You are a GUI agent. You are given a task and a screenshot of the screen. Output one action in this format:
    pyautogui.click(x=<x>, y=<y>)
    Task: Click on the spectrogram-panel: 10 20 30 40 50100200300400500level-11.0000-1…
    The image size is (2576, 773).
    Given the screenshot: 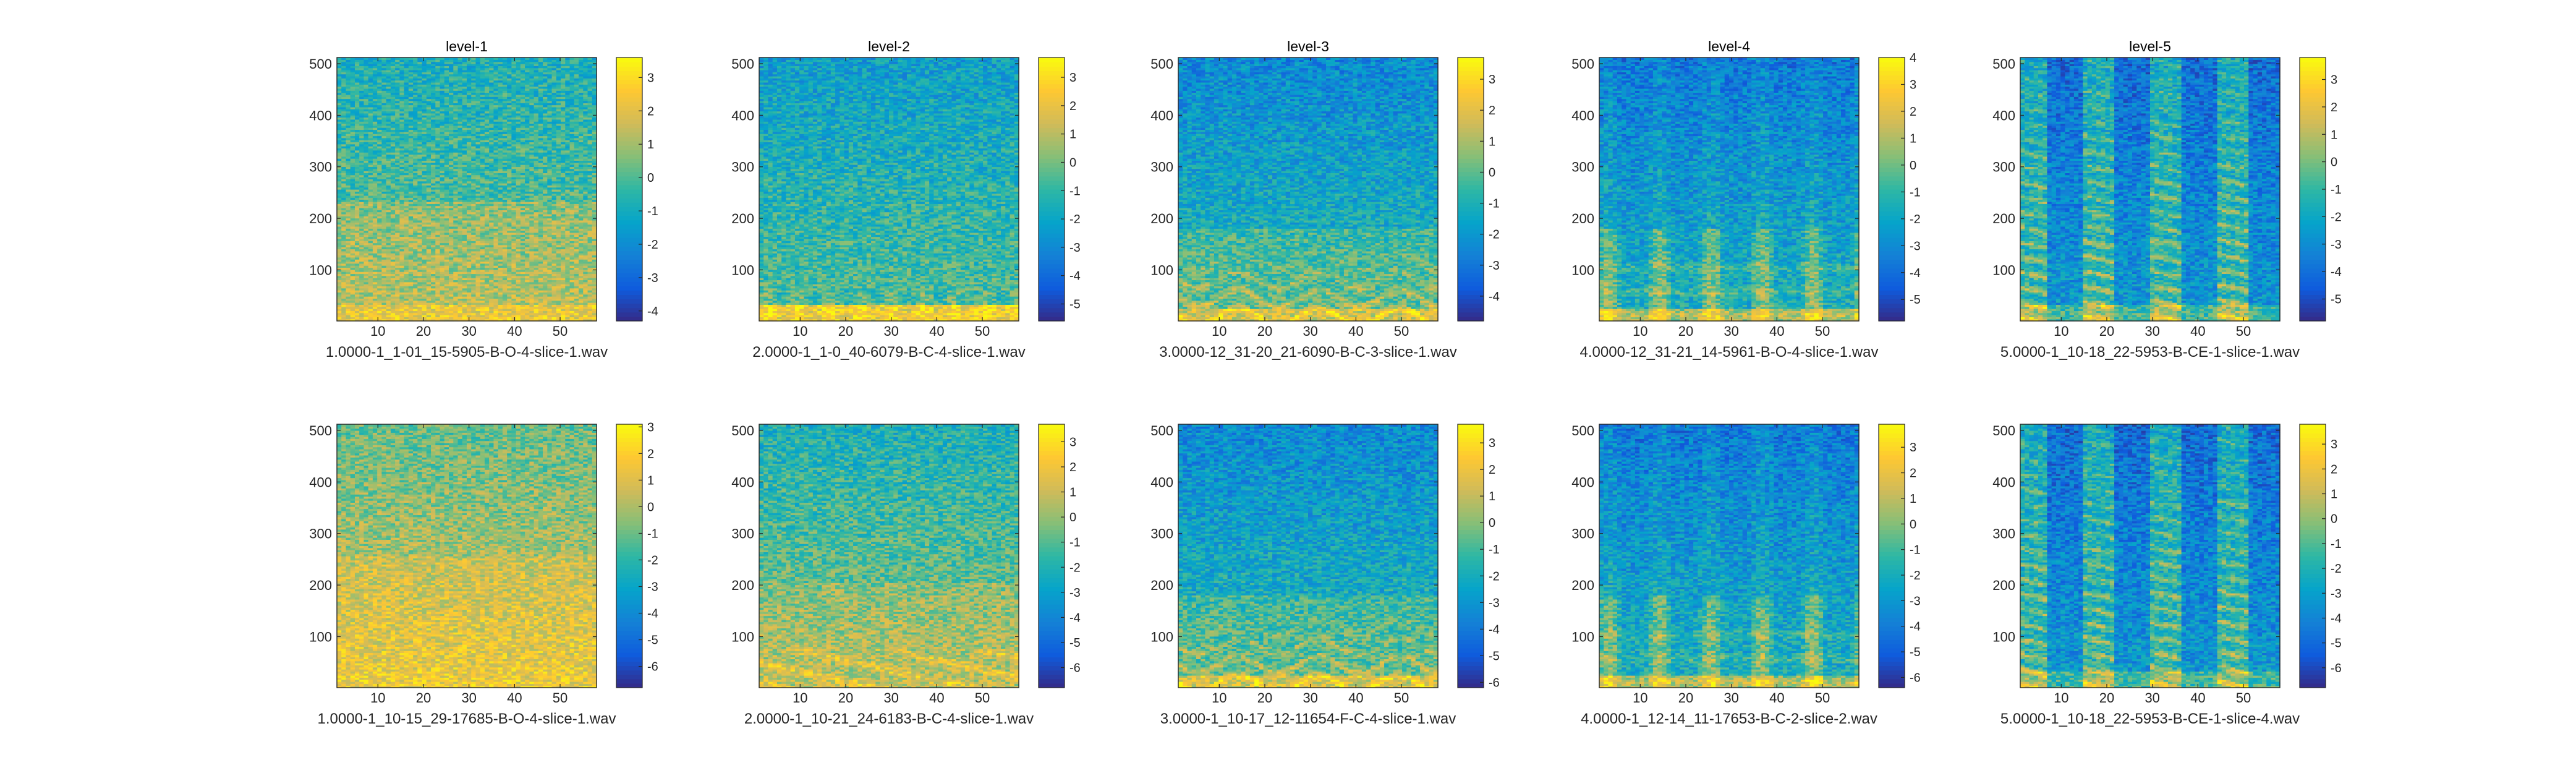 What is the action you would take?
    pyautogui.click(x=483, y=199)
    